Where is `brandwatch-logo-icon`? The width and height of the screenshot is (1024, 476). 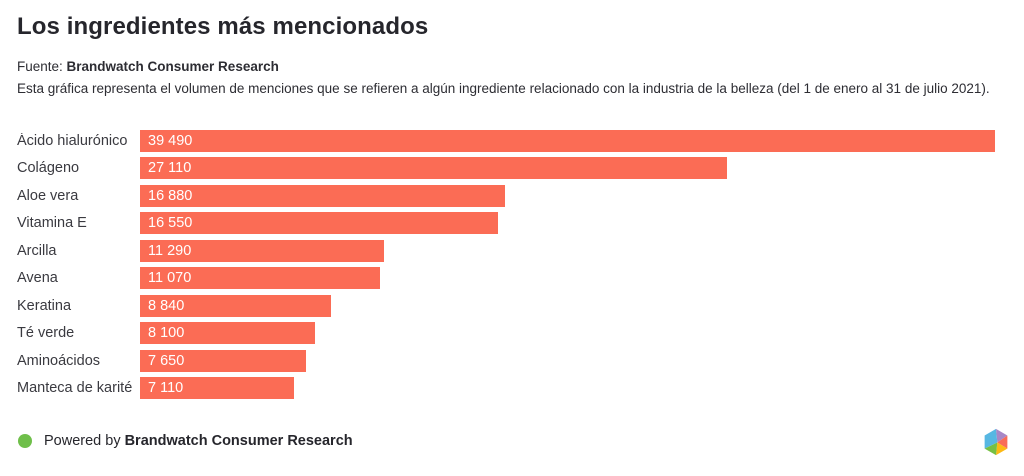
brandwatch-logo-icon is located at coordinates (996, 442).